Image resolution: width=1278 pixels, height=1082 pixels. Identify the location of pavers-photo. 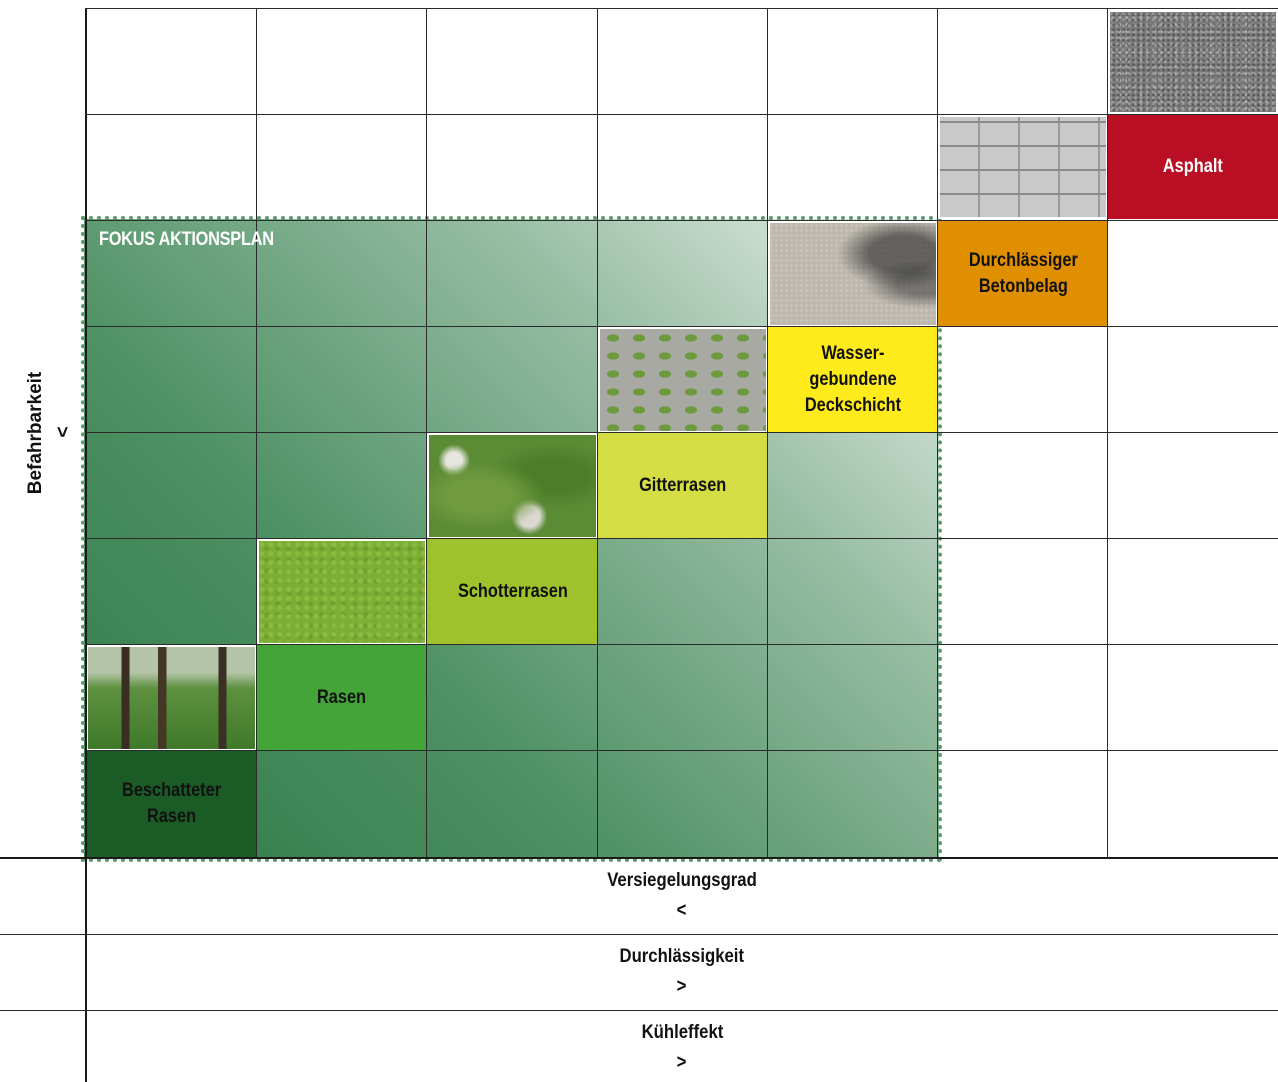
(1023, 167).